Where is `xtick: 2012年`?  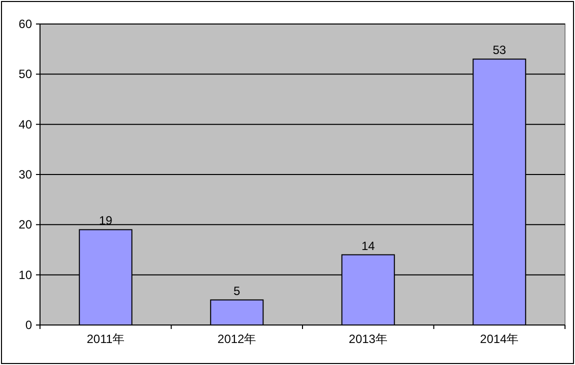
xtick: 2012年 is located at coordinates (237, 339).